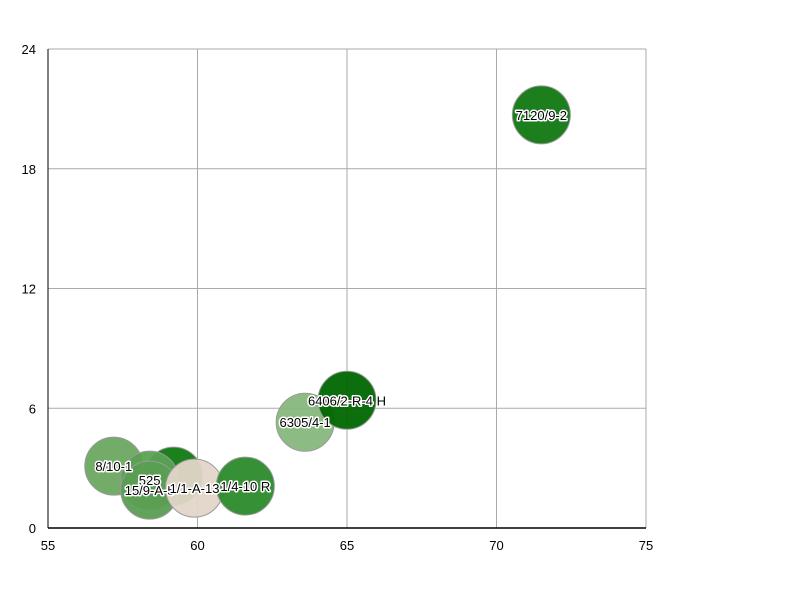 This screenshot has width=800, height=605. Describe the element at coordinates (197, 545) in the screenshot. I see `x-tick-label: 60` at that location.